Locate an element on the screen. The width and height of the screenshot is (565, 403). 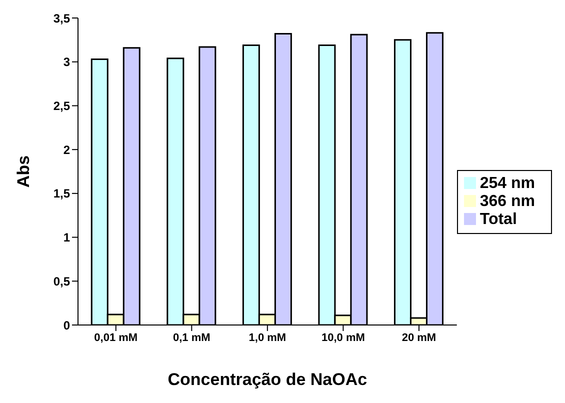
y-tick-label: 2,5 is located at coordinates (61, 105).